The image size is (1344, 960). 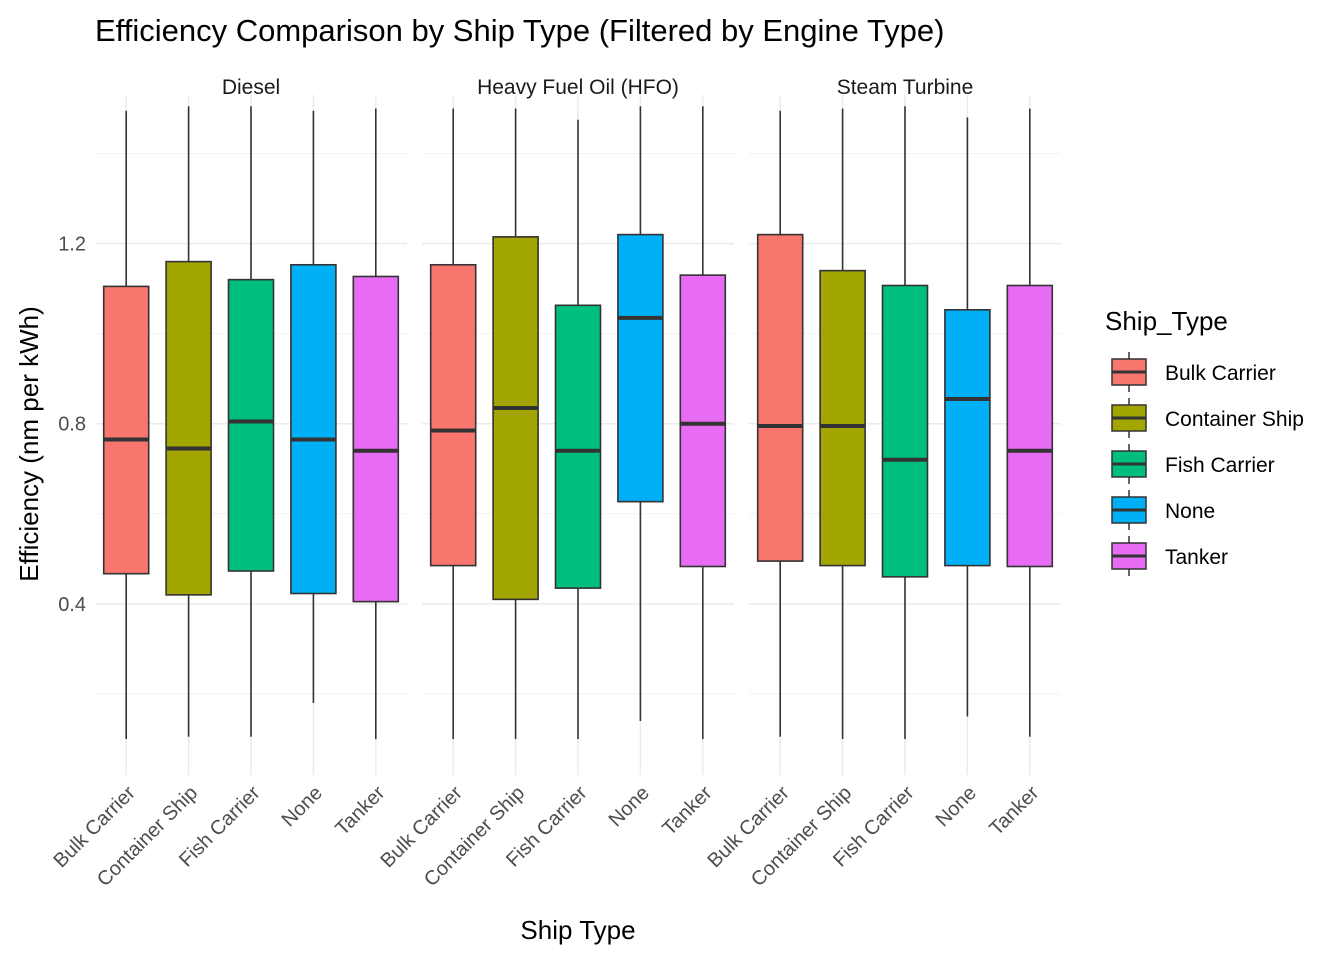 What do you see at coordinates (577, 930) in the screenshot?
I see `x-axis-title: Ship Type` at bounding box center [577, 930].